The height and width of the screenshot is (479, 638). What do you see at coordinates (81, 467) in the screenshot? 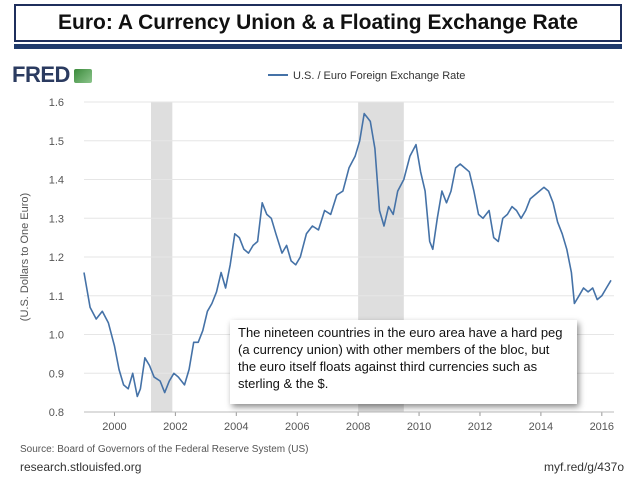
I see `site-link: research.stlouisfed.org` at bounding box center [81, 467].